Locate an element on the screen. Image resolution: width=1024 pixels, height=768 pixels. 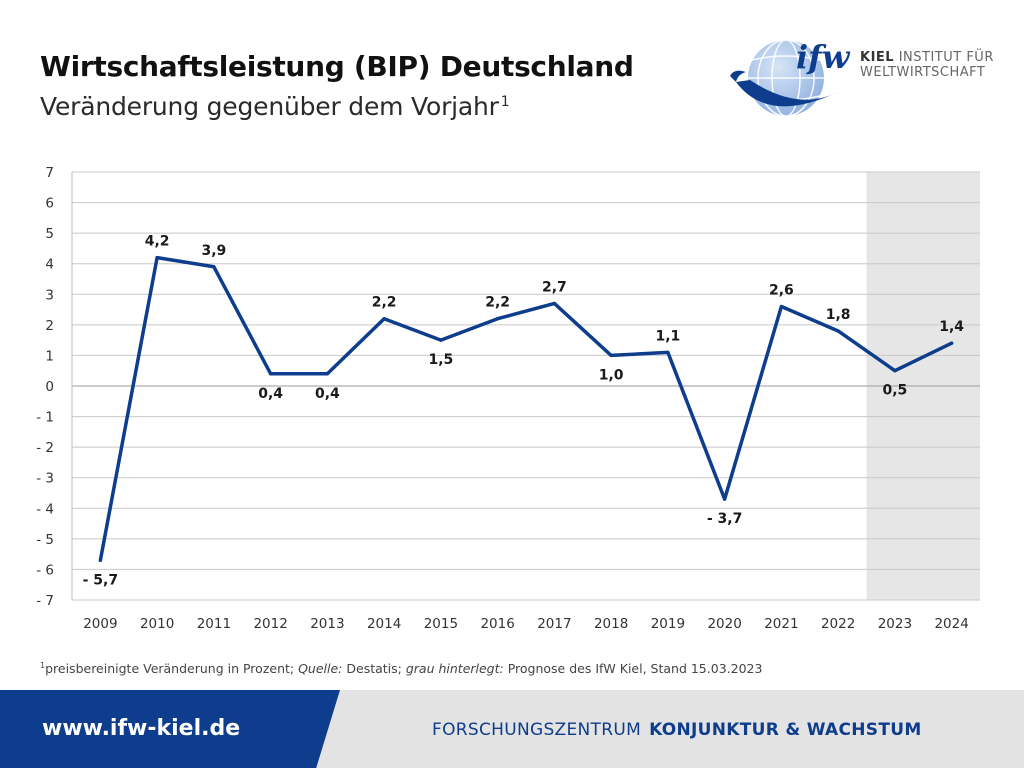
footer-center-bold: KONJUNKTUR & WACHSTUM is located at coordinates (785, 730).